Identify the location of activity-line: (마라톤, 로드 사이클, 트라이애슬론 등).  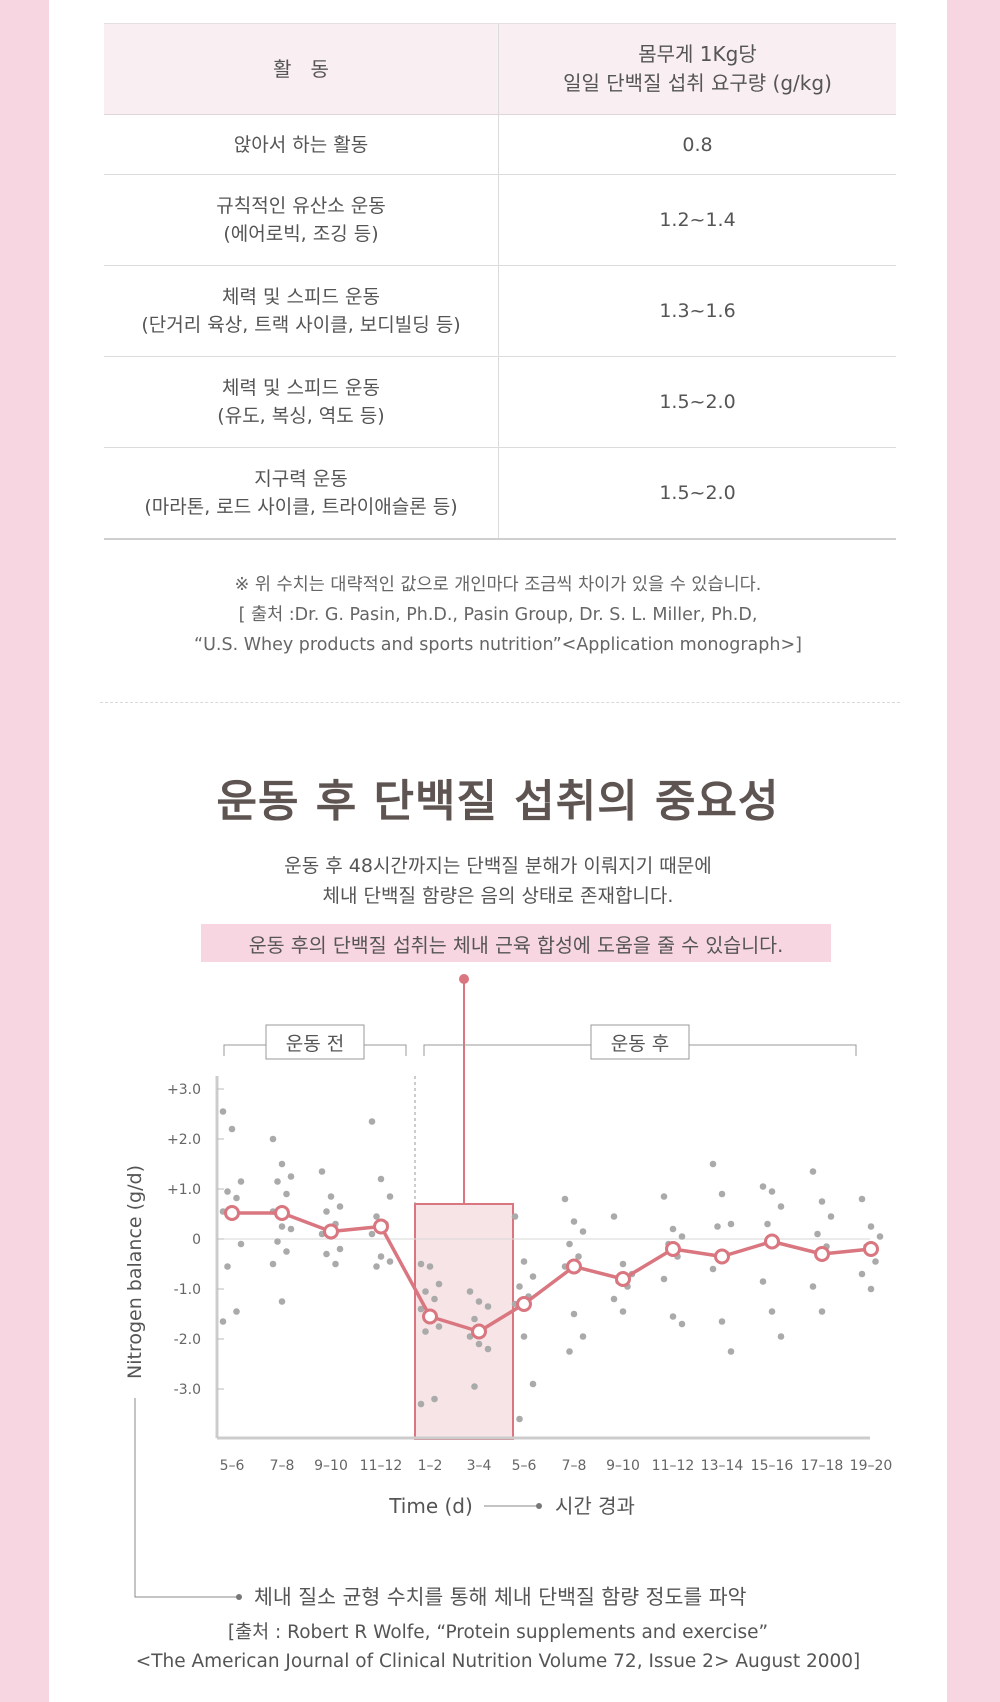
(301, 507).